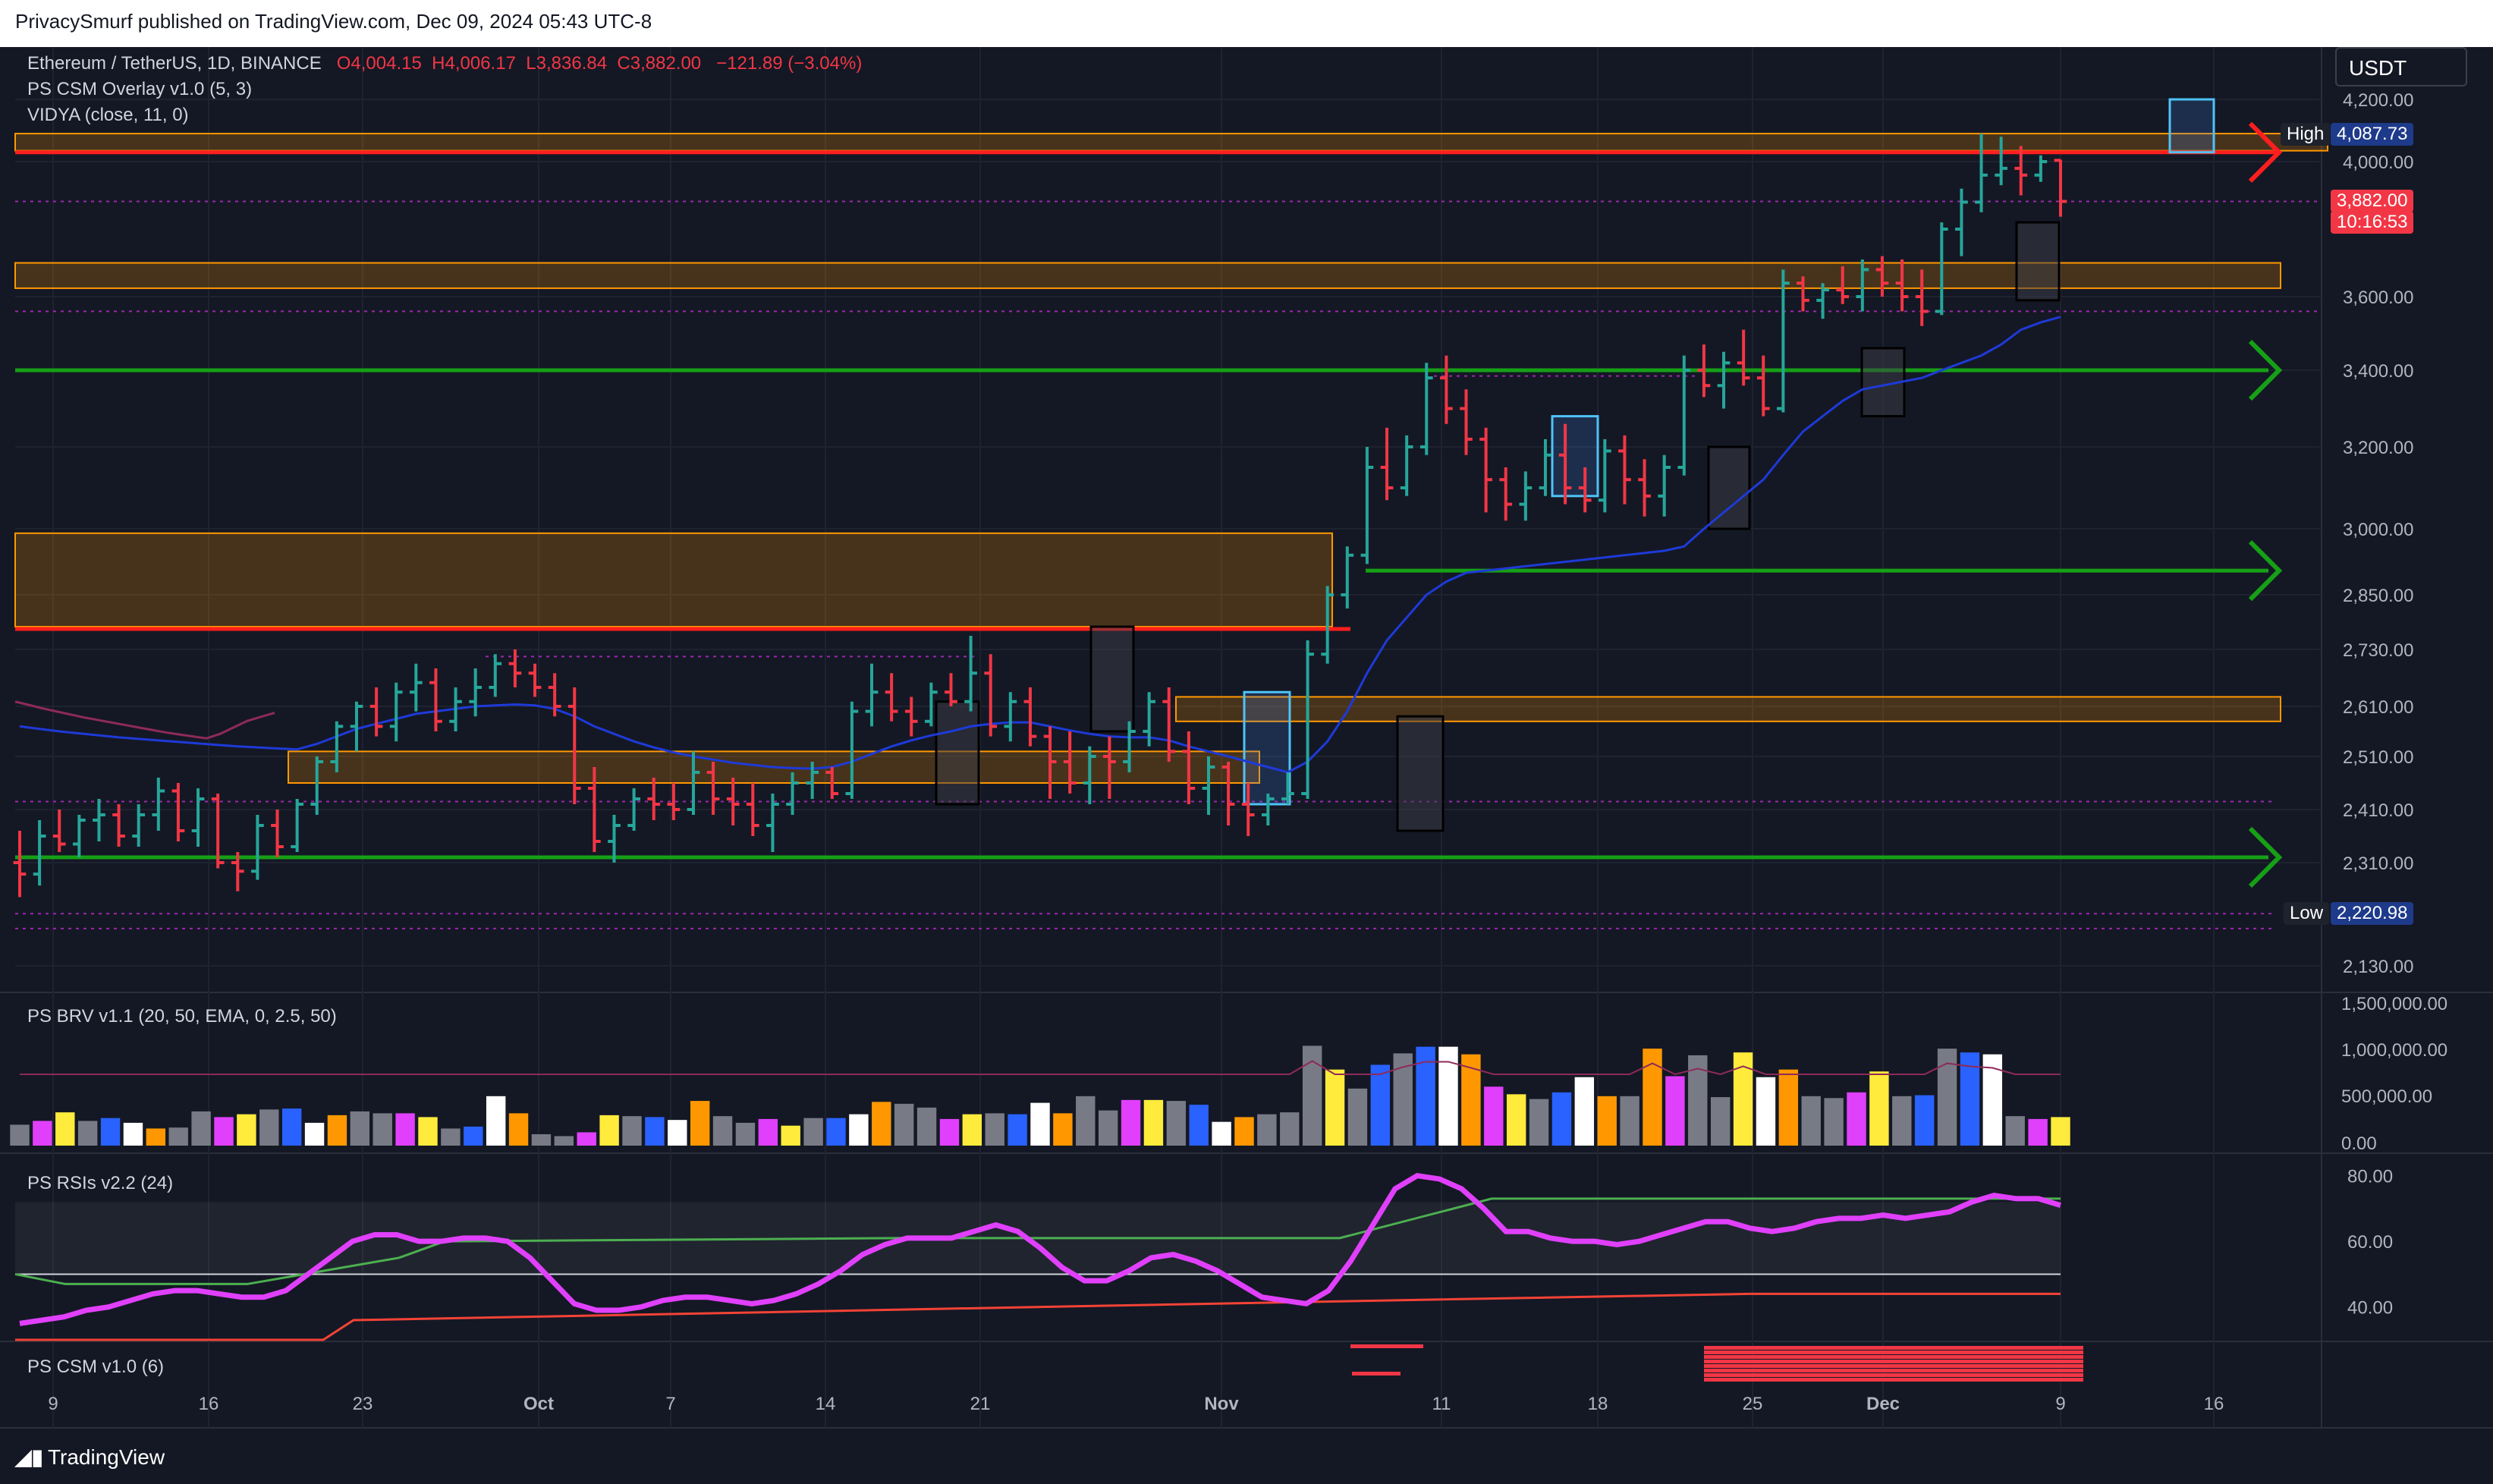 Image resolution: width=2493 pixels, height=1484 pixels. Describe the element at coordinates (538, 1404) in the screenshot. I see `time-tick-label: Oct` at that location.